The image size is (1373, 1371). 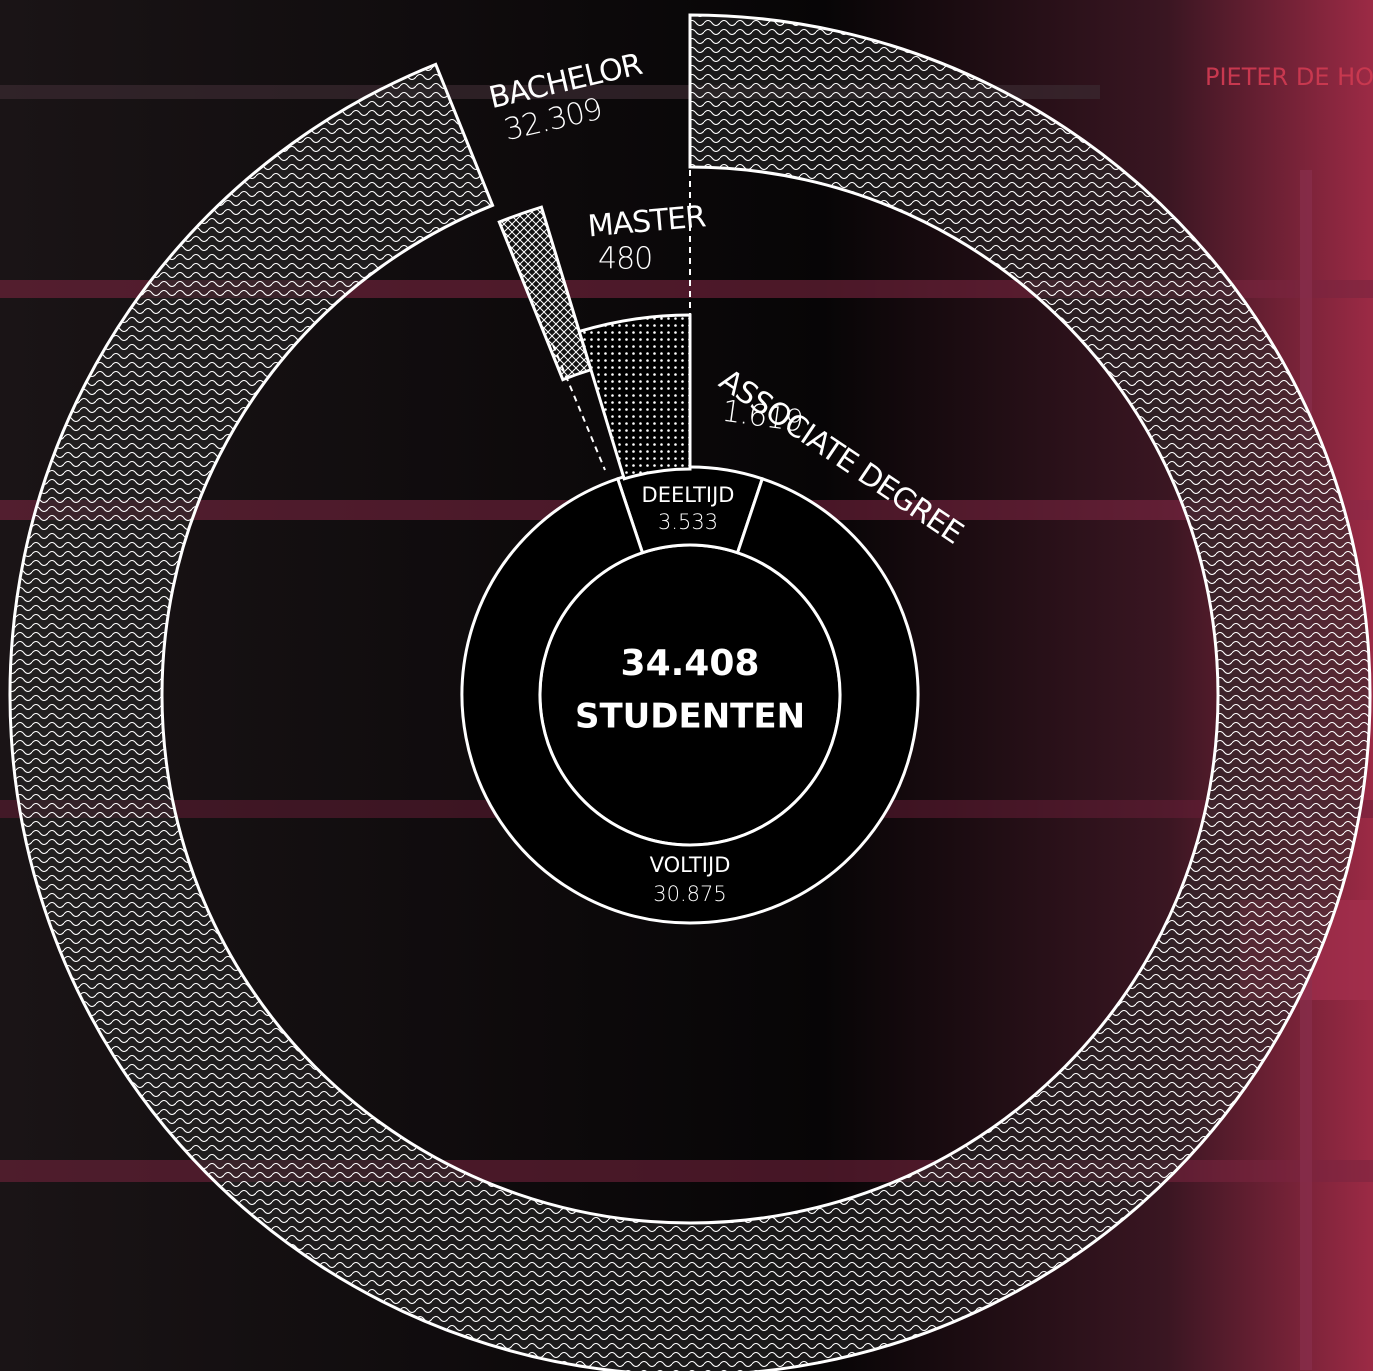 I want to click on center-value: 34.408, so click(x=690, y=663).